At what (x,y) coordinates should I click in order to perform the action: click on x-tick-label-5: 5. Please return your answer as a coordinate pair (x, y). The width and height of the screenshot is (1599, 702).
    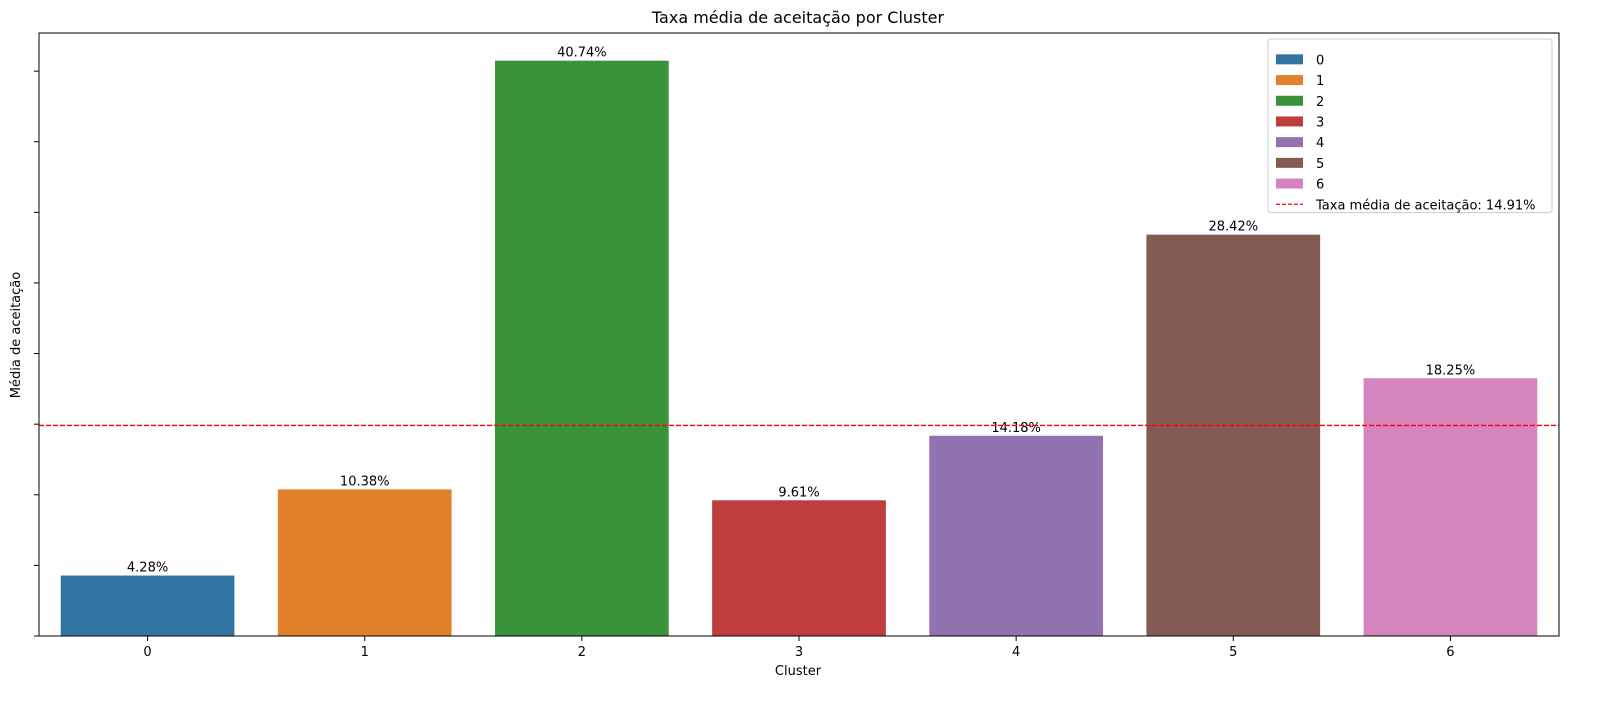
    Looking at the image, I should click on (1233, 652).